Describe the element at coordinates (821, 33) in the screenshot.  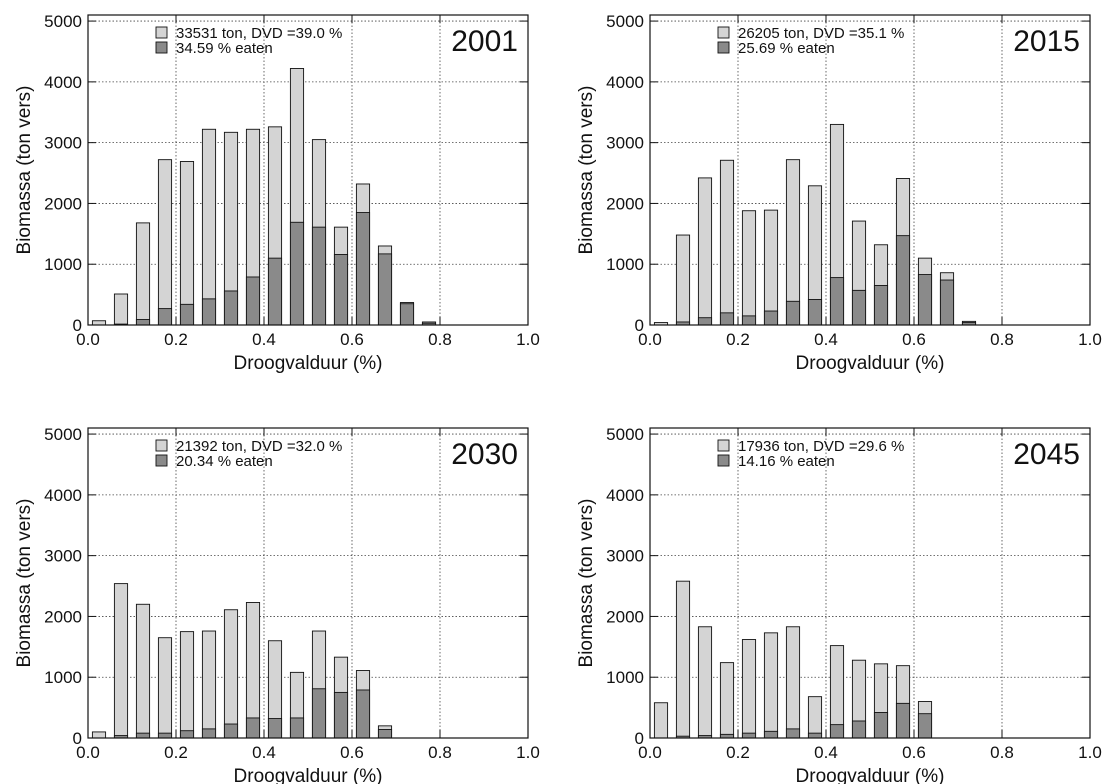
I see `legend-label-total: 26205 ton, DVD =35.1 %` at that location.